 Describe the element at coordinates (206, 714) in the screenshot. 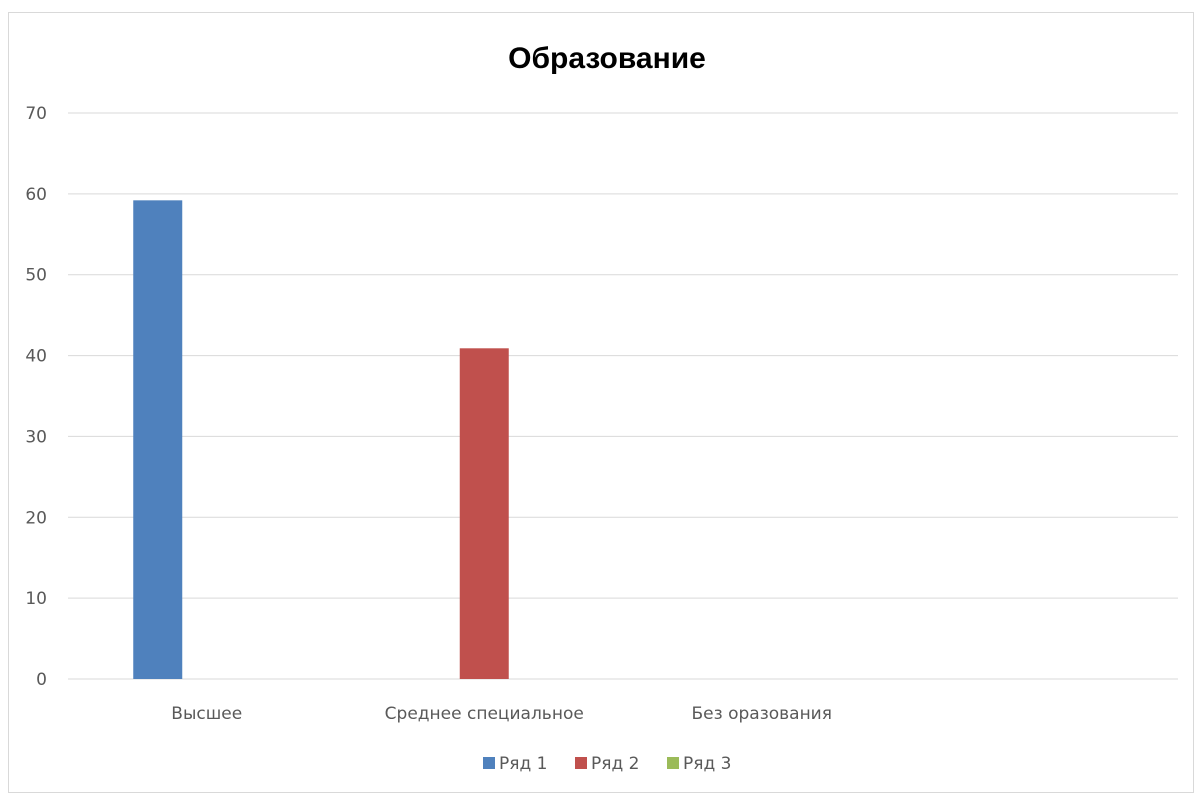

I see `x-category-label: Высшее` at that location.